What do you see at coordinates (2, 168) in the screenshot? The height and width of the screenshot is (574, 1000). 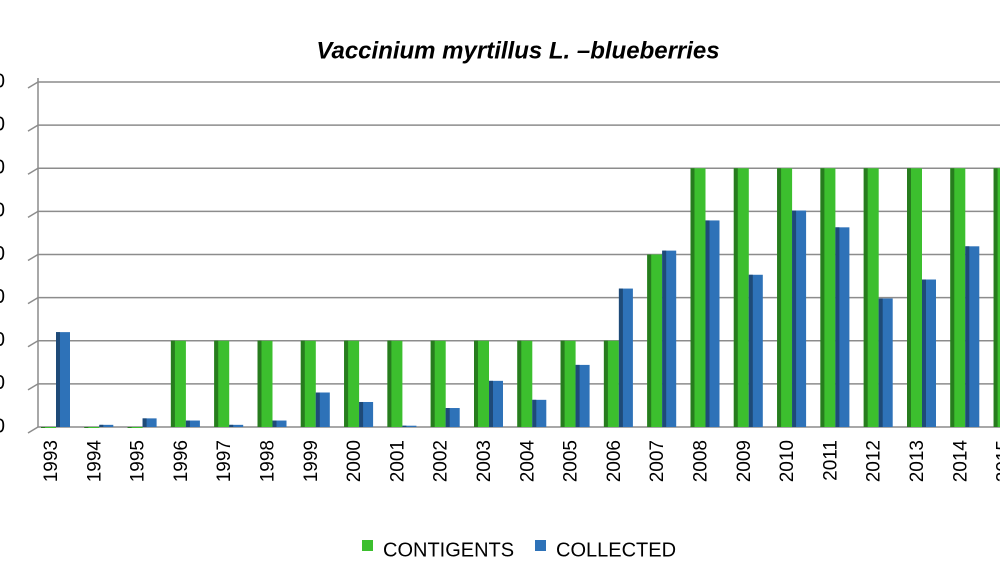 I see `y-tick-label: 600` at bounding box center [2, 168].